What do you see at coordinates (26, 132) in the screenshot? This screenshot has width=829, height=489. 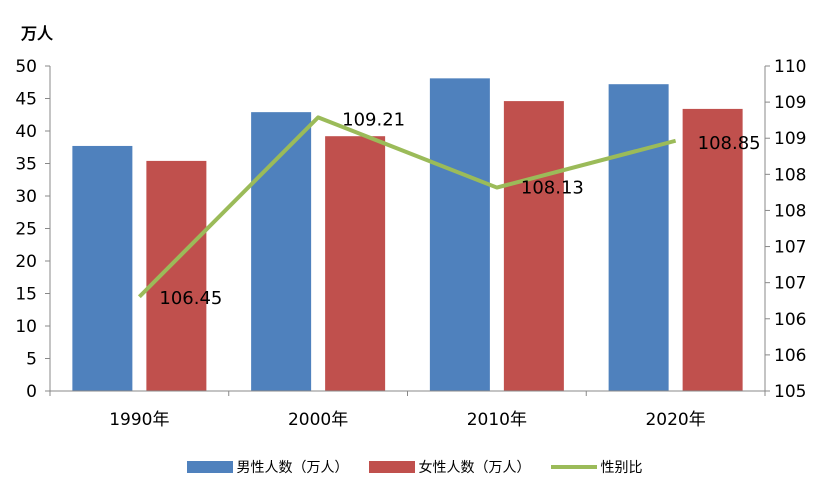 I see `y-left-tick-label: 40` at bounding box center [26, 132].